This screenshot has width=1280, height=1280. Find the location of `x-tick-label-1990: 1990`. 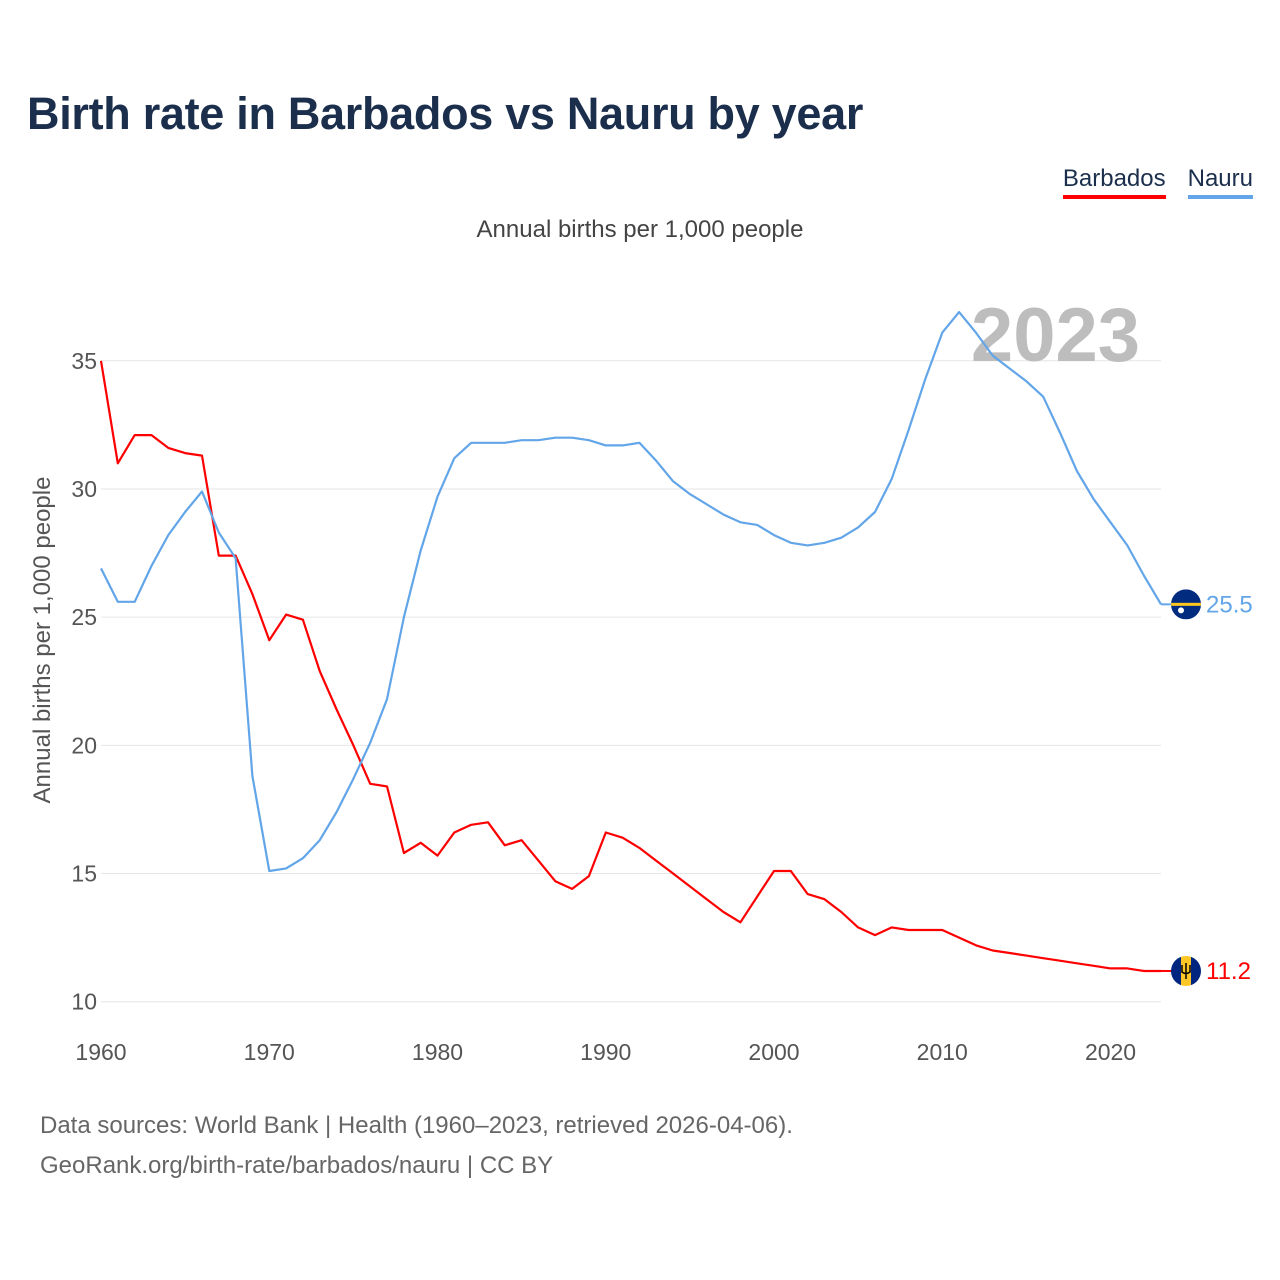

x-tick-label-1990: 1990 is located at coordinates (605, 1052).